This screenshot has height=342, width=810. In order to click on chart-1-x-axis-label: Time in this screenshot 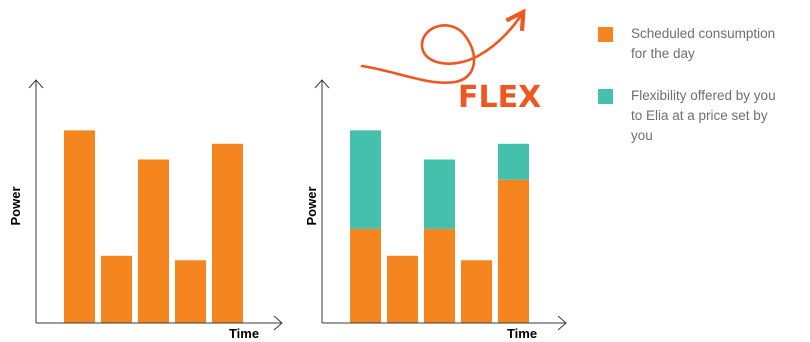, I will do `click(244, 333)`.